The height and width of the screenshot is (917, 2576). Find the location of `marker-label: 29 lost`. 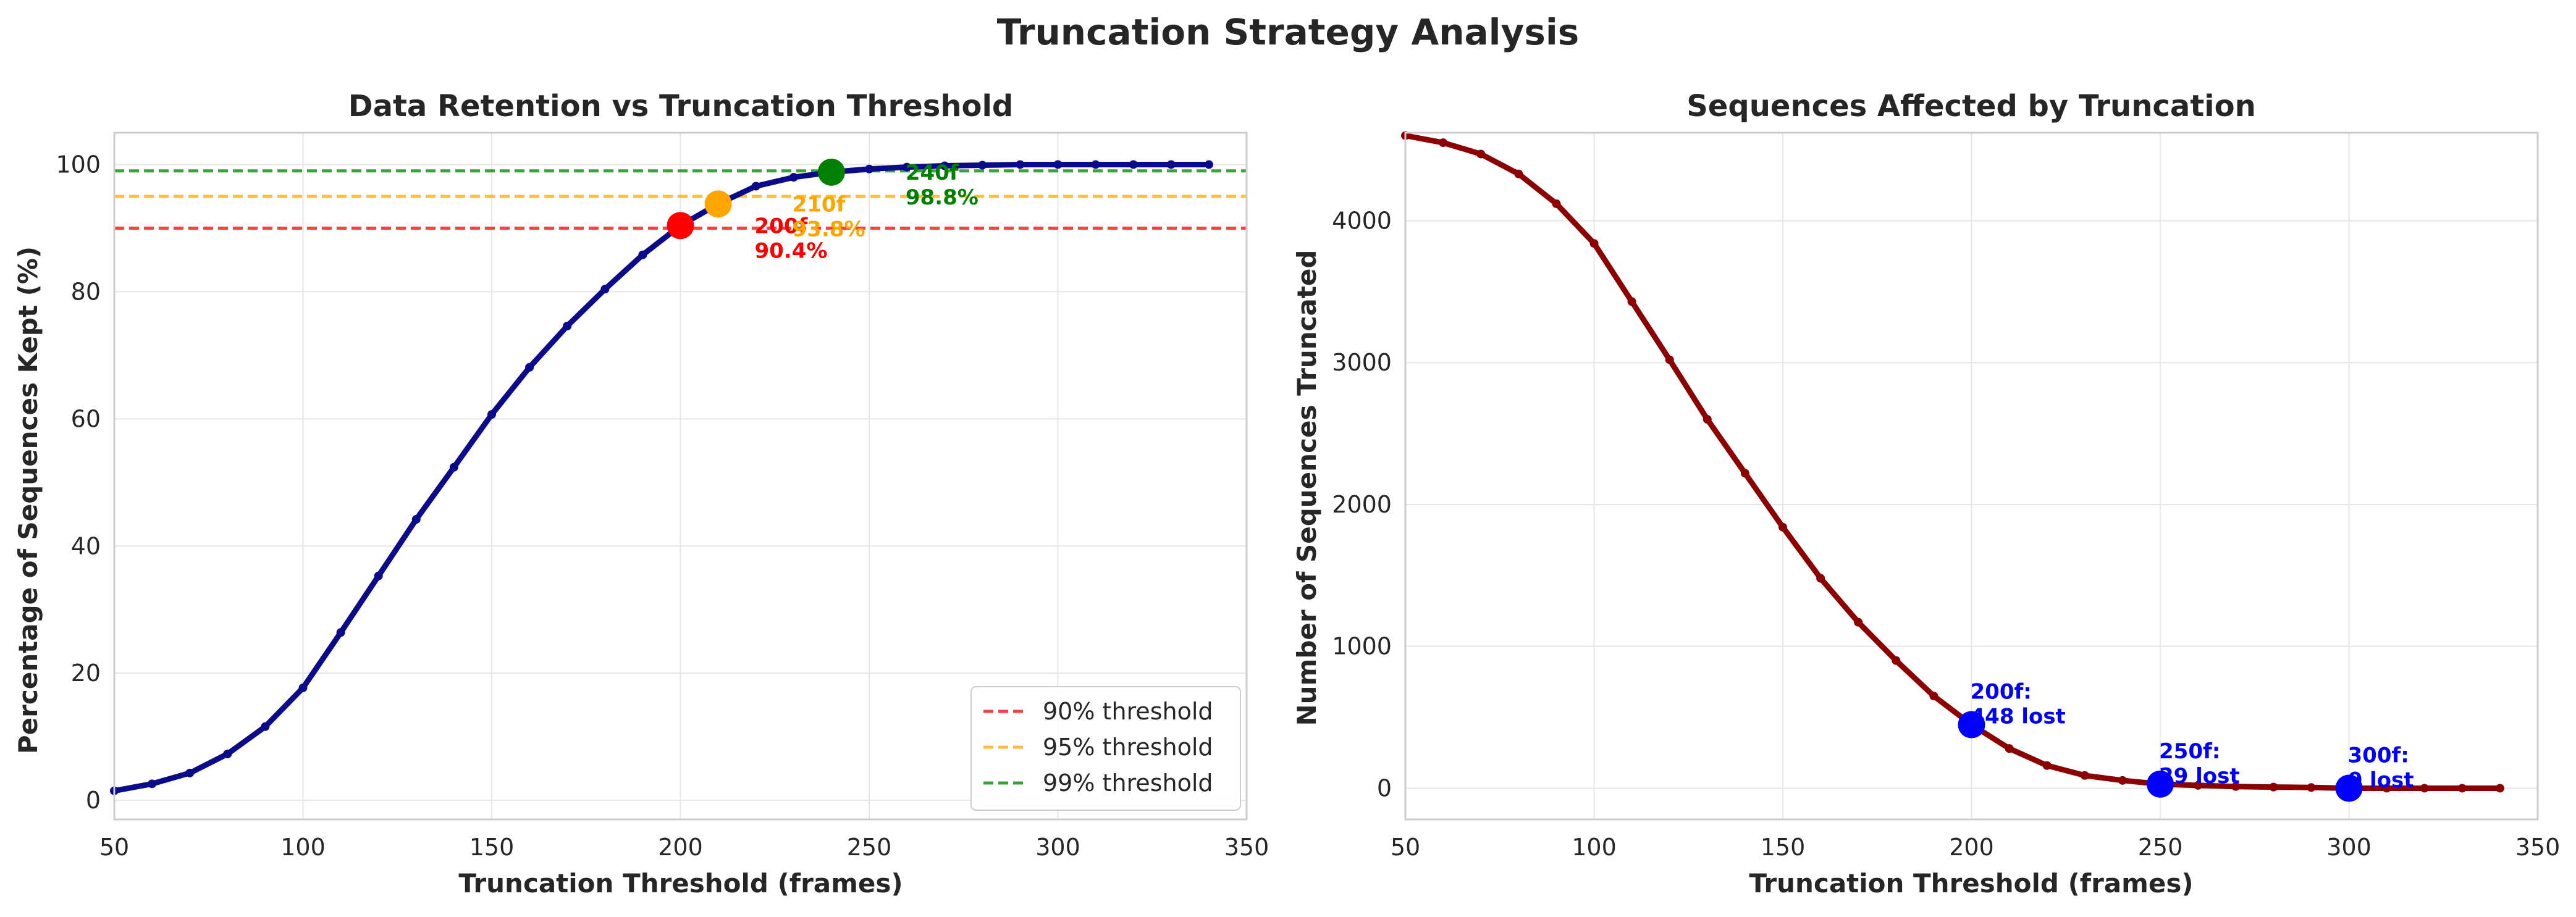

marker-label: 29 lost is located at coordinates (2199, 776).